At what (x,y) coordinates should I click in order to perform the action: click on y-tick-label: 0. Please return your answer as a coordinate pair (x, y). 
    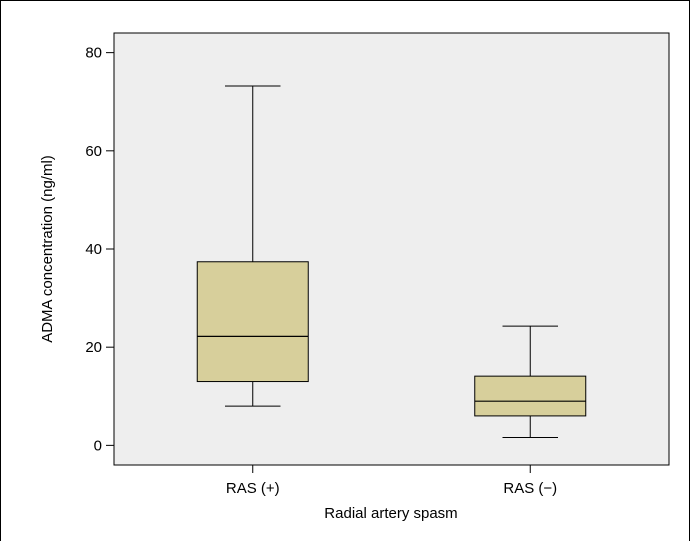
    Looking at the image, I should click on (98, 445).